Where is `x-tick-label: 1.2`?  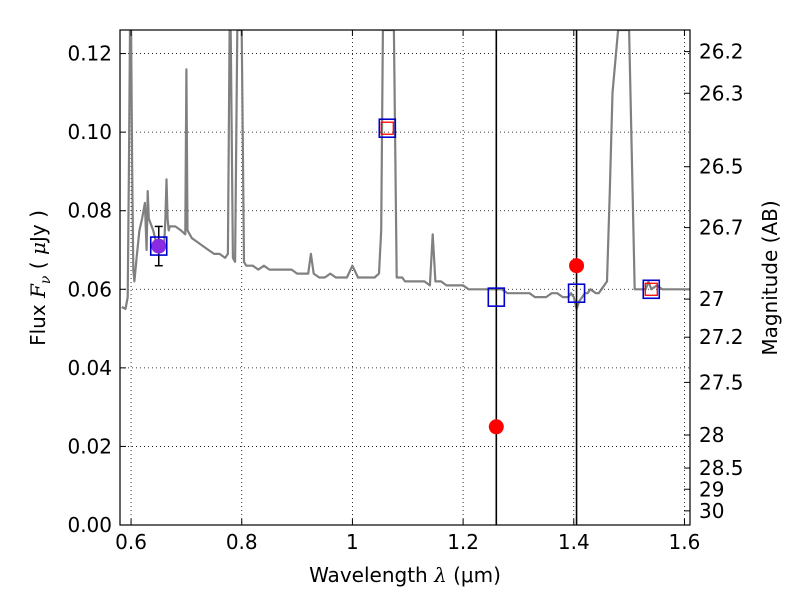 x-tick-label: 1.2 is located at coordinates (463, 542).